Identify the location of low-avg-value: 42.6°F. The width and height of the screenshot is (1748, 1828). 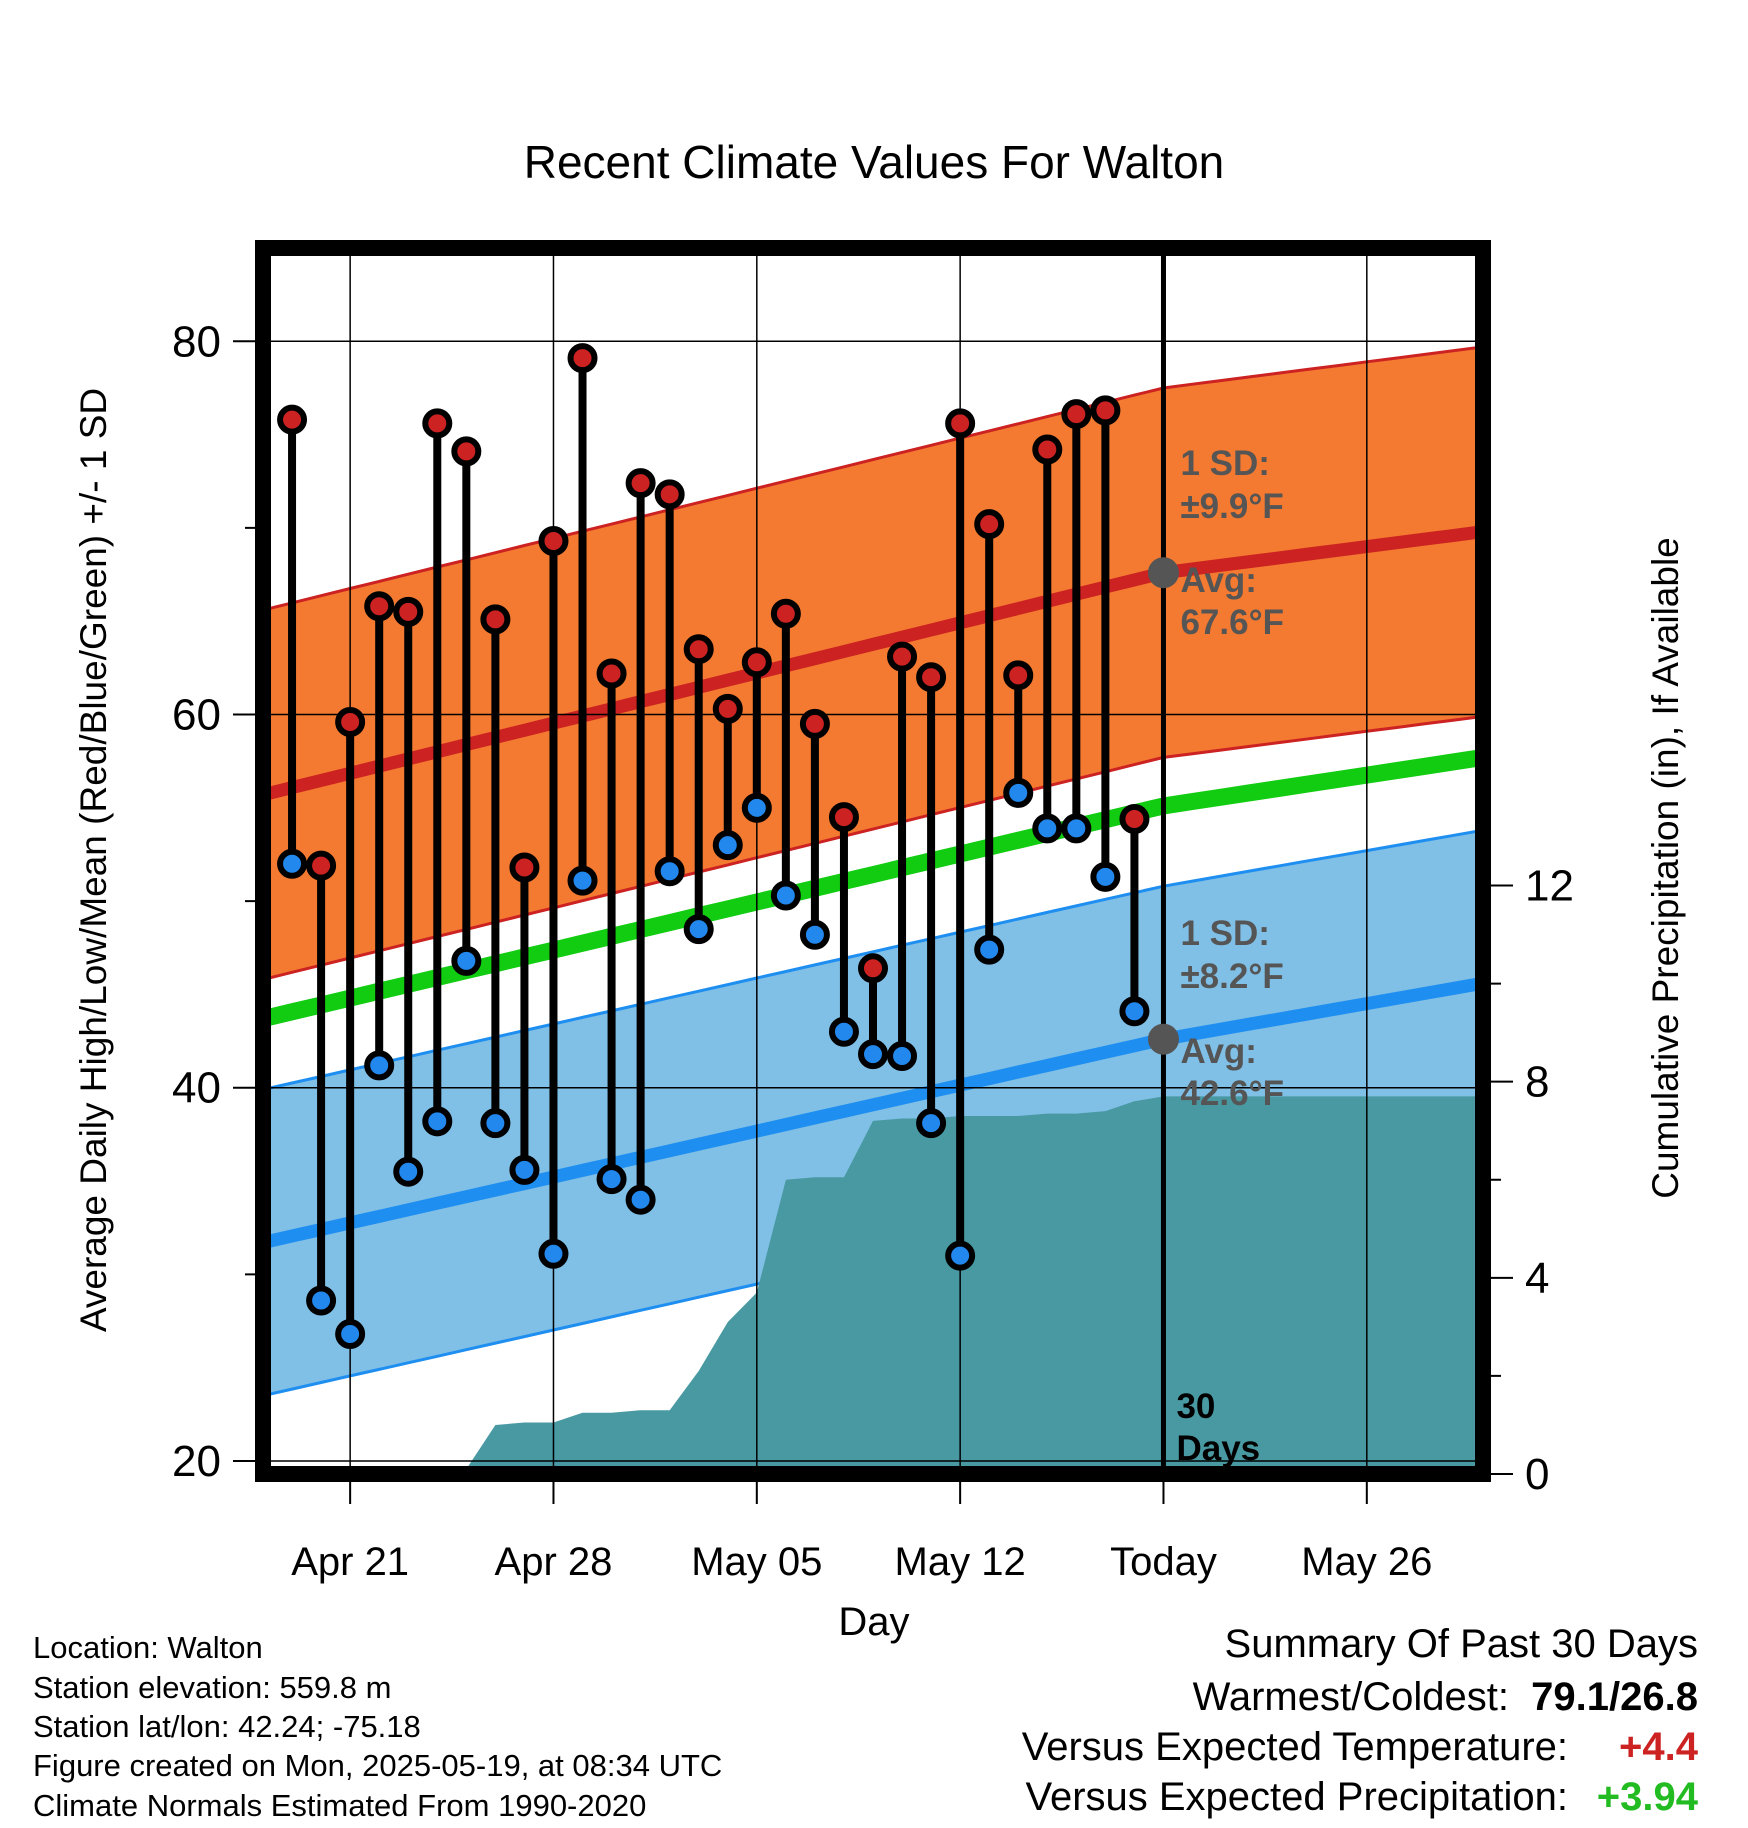
(1232, 1093).